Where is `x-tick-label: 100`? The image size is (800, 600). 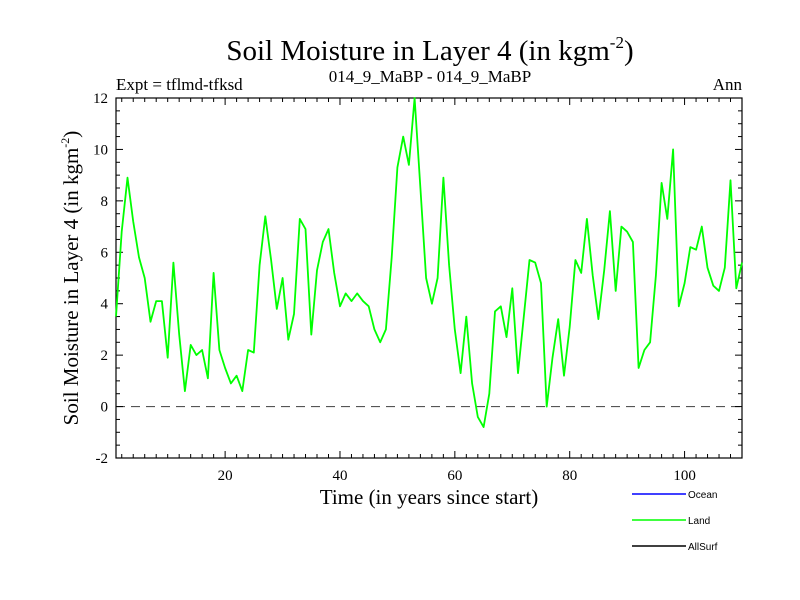 x-tick-label: 100 is located at coordinates (684, 476).